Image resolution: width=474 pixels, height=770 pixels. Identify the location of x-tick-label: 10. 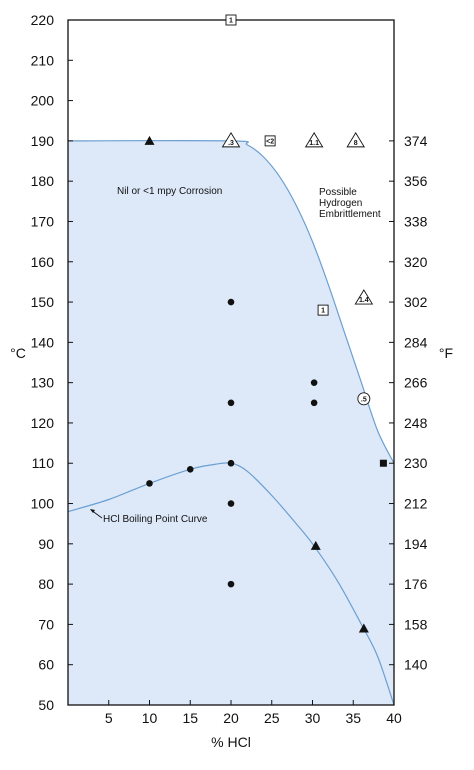
(150, 718).